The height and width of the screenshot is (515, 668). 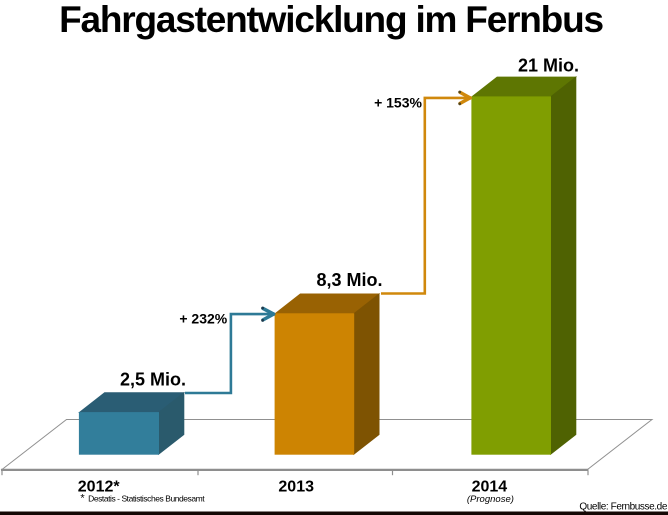 I want to click on svg-text:* Destatis - Statistisches Bun: * Destatis - Statistisches Bundesamt, so click(x=142, y=499).